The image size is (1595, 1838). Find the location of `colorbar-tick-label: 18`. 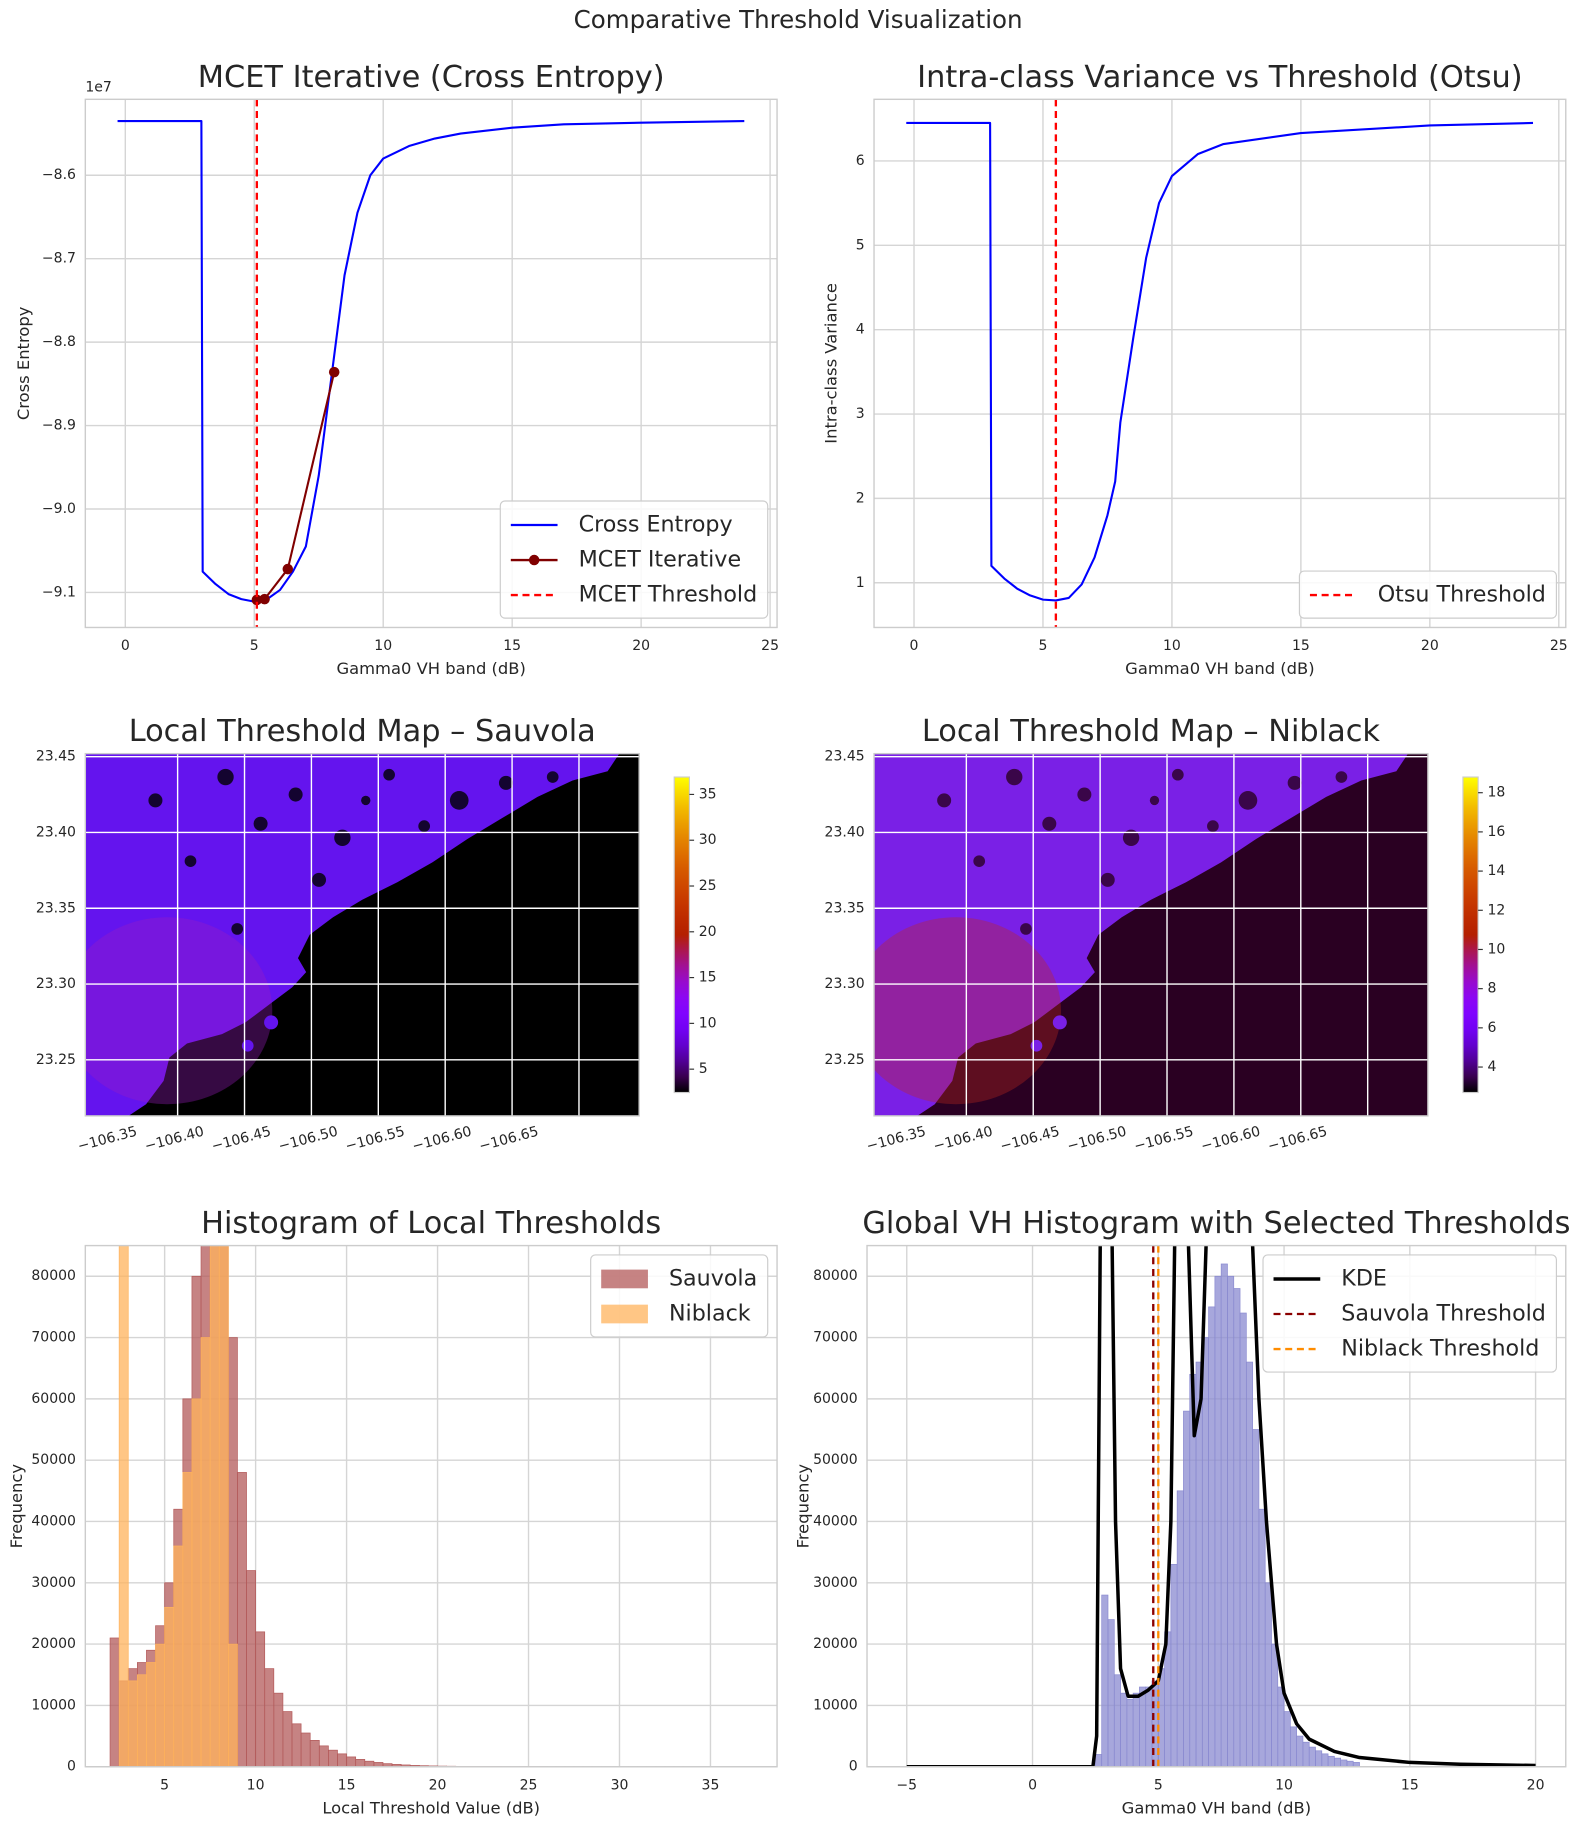

colorbar-tick-label: 18 is located at coordinates (1496, 793).